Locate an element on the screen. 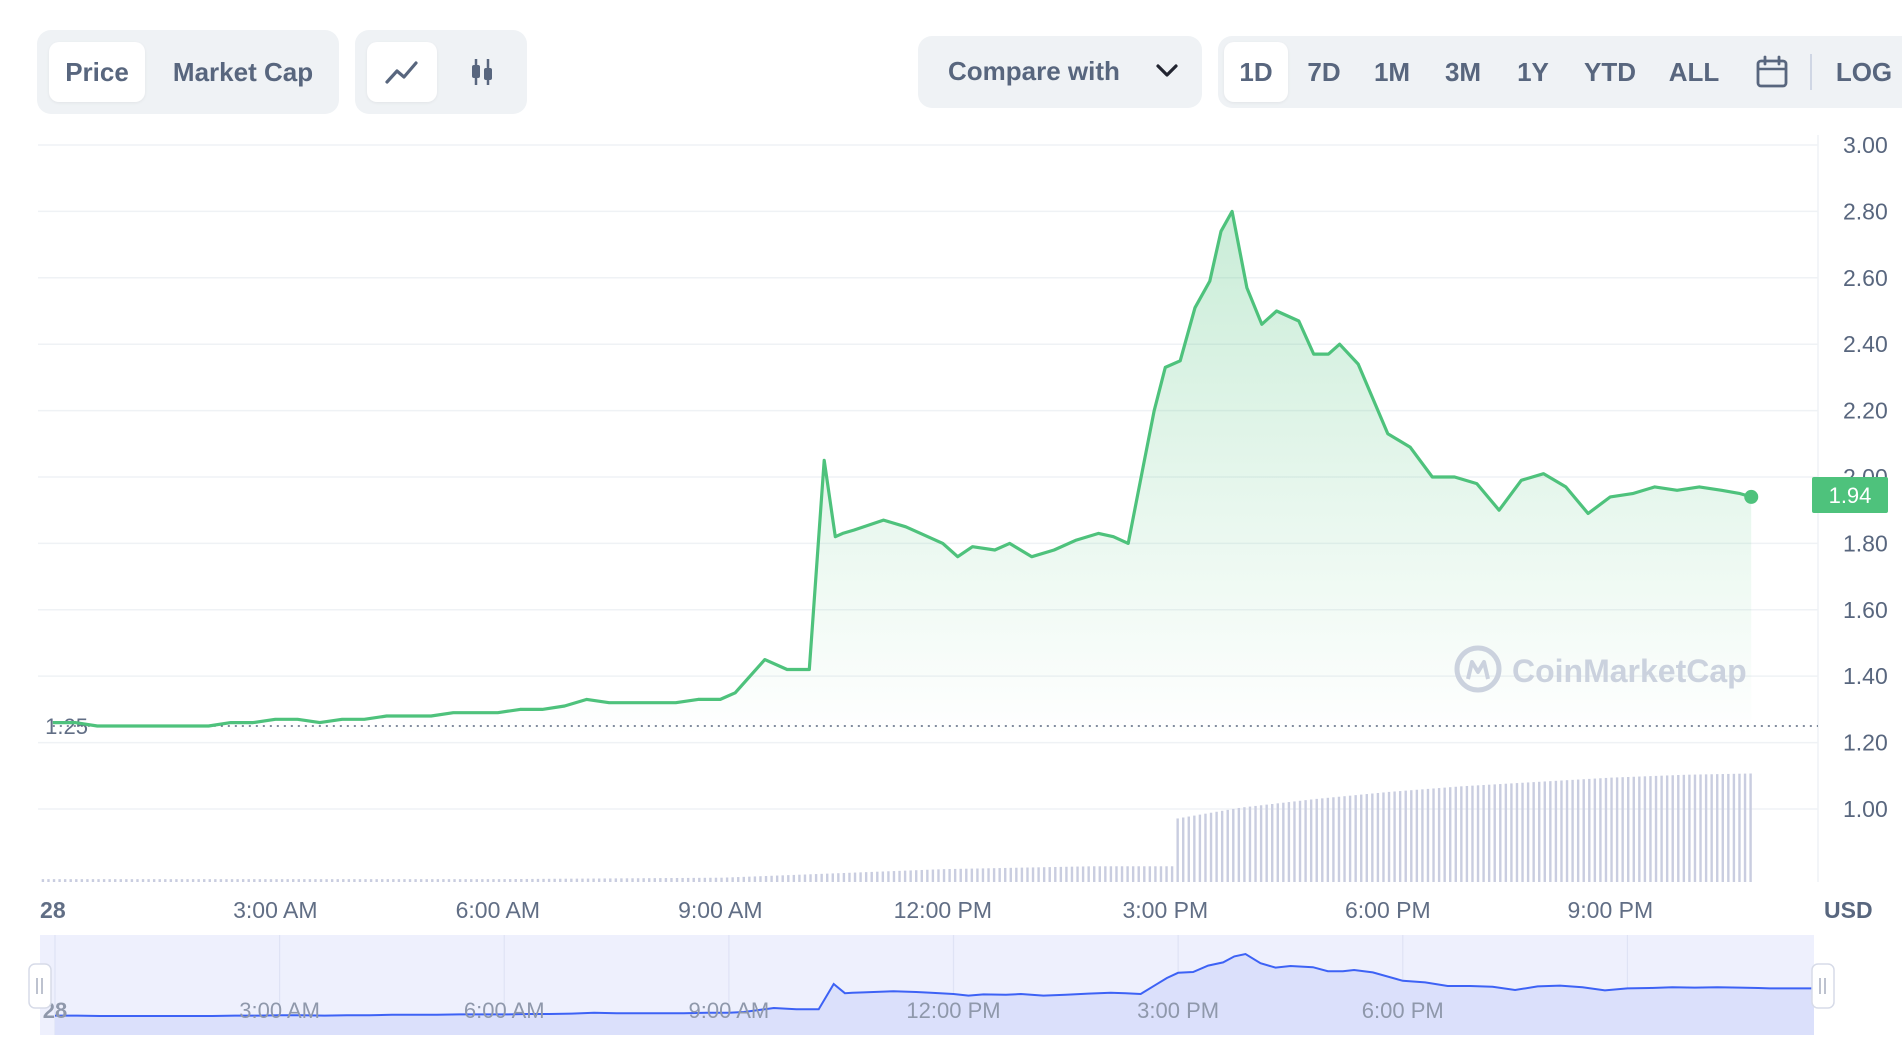 The height and width of the screenshot is (1058, 1902). line-chart-button is located at coordinates (402, 72).